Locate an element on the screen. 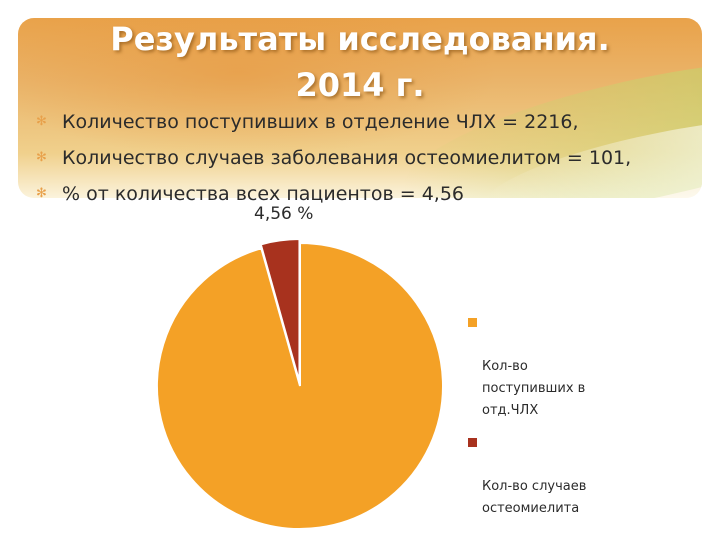  legend-swatch-admitted is located at coordinates (472, 322).